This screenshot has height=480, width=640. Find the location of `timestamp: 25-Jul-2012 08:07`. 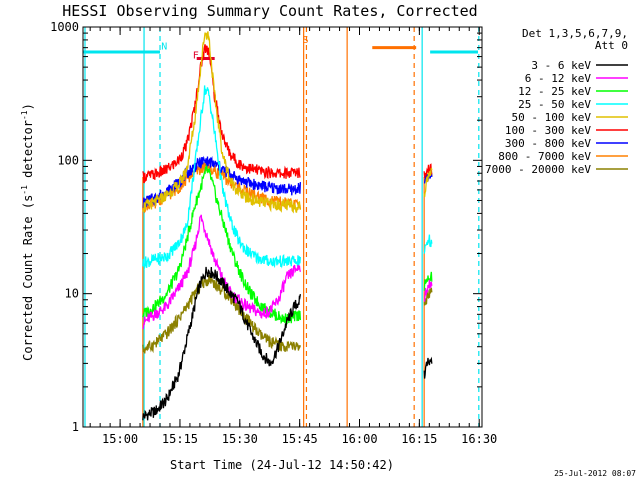

timestamp: 25-Jul-2012 08:07 is located at coordinates (595, 473).